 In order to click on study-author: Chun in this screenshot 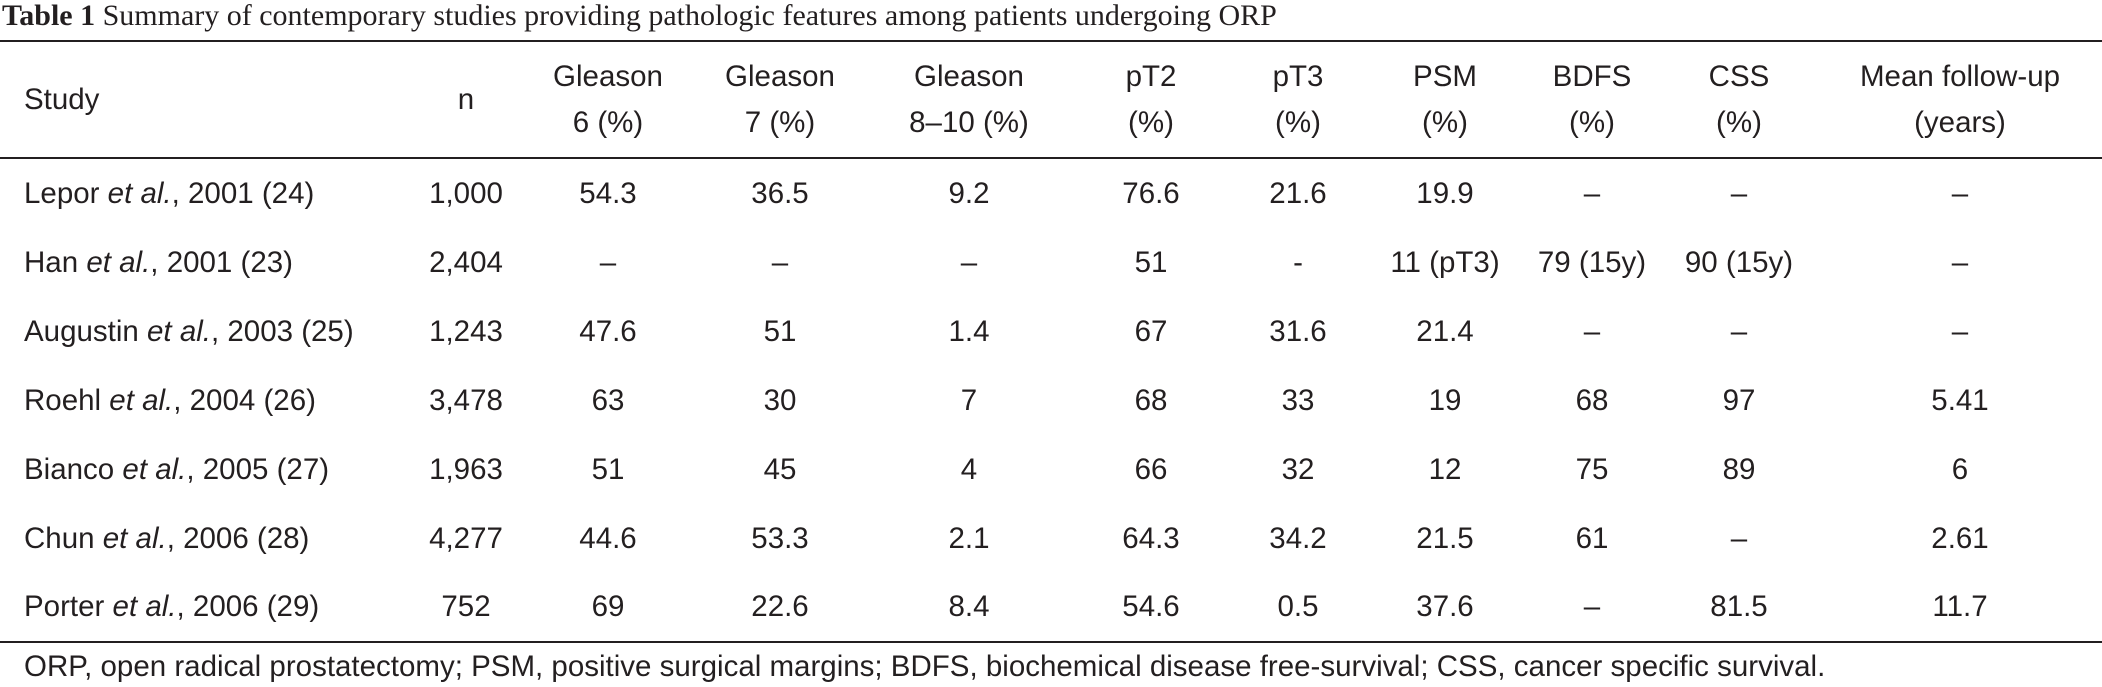, I will do `click(59, 538)`.